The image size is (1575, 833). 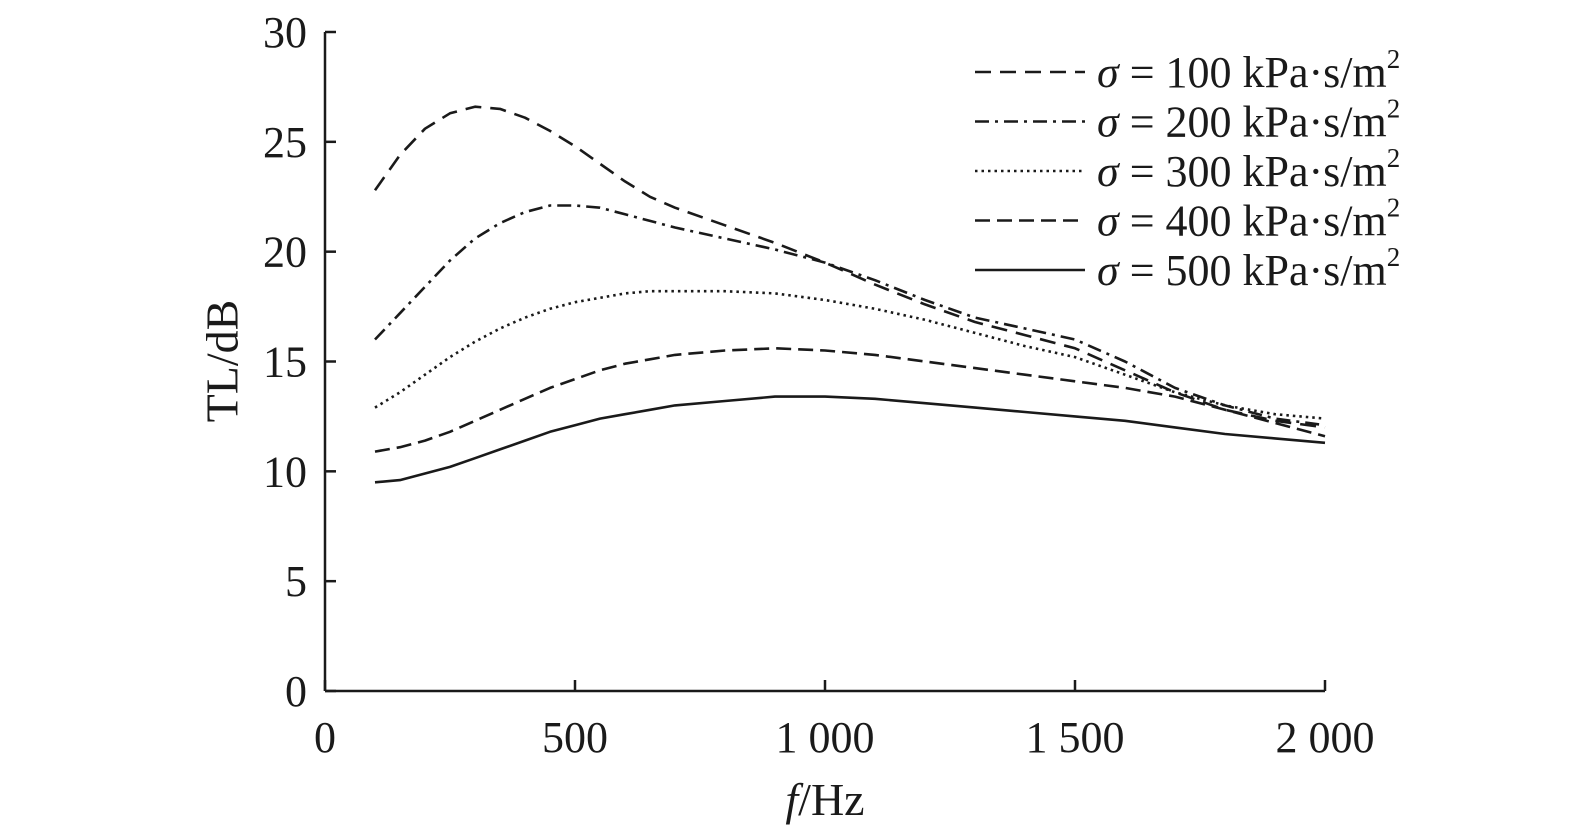 What do you see at coordinates (1253, 221) in the screenshot?
I see `legend-label-text: = 400 kPa·s/m` at bounding box center [1253, 221].